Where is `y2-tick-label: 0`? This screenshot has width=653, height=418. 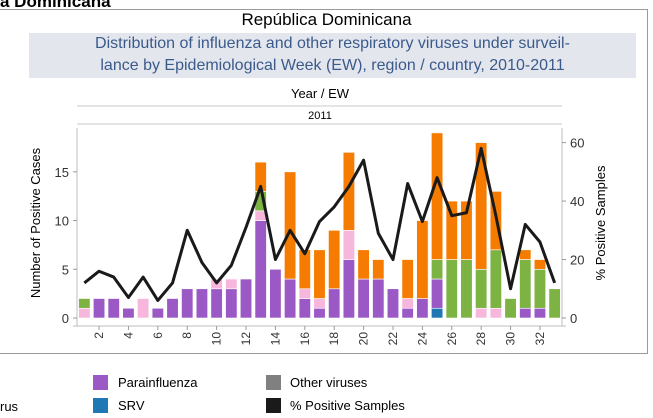 y2-tick-label: 0 is located at coordinates (573, 318).